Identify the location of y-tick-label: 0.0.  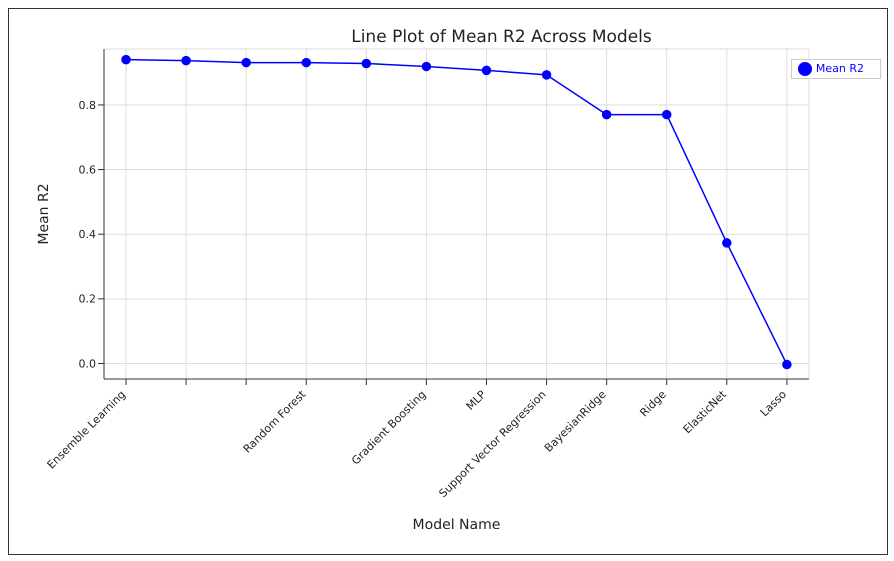
(87, 363).